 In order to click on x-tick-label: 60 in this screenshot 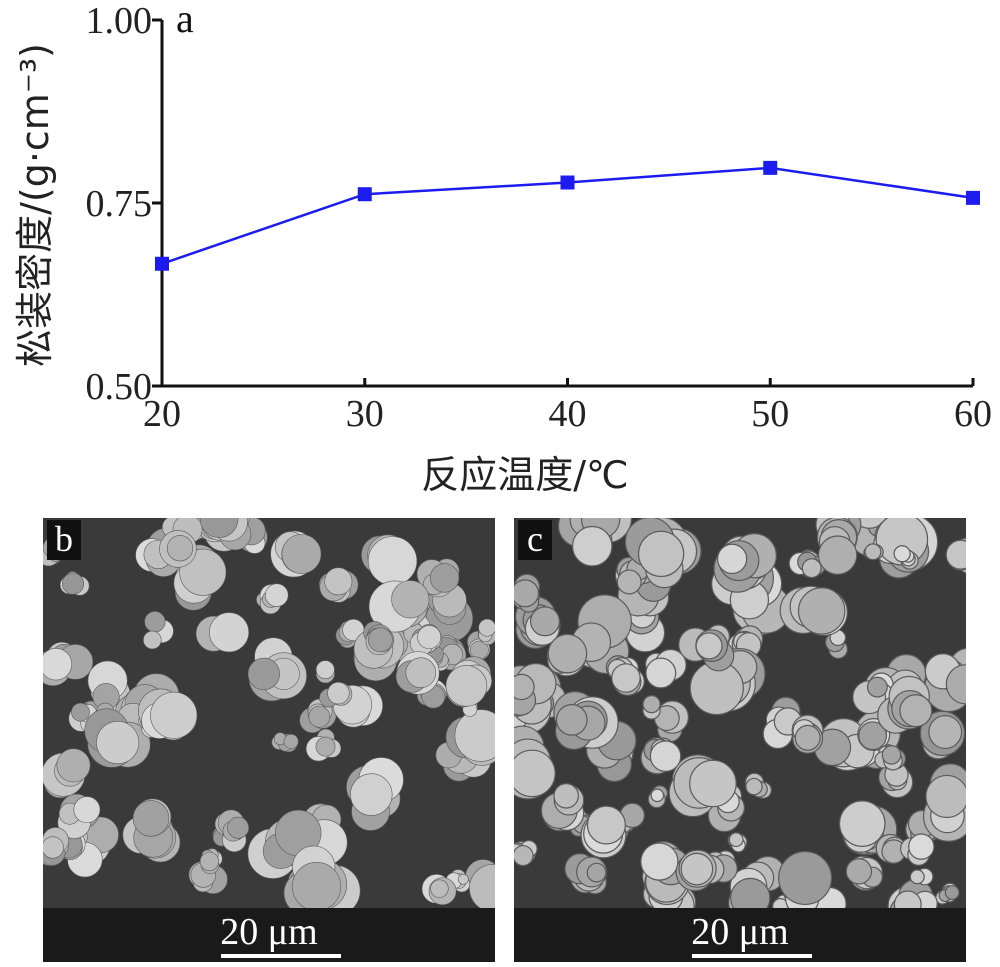, I will do `click(973, 414)`.